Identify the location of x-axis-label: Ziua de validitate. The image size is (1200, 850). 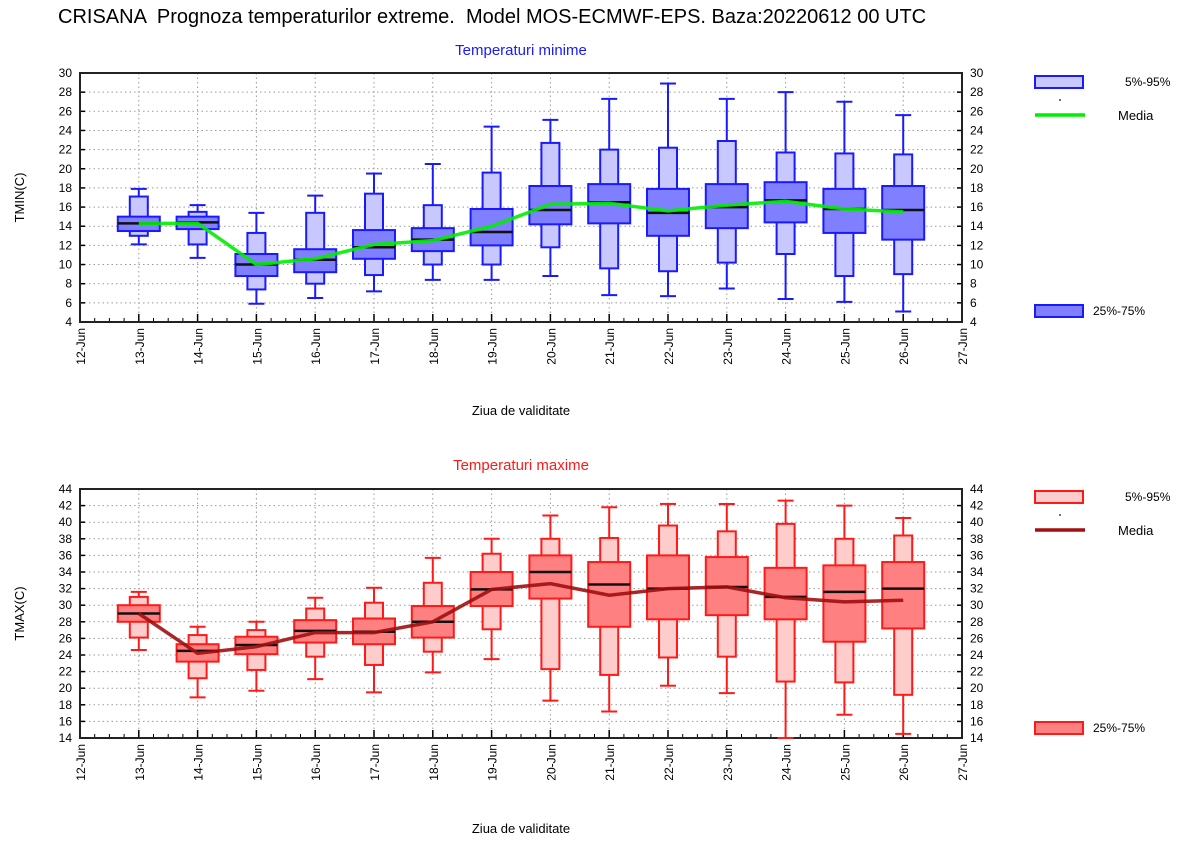
(521, 410).